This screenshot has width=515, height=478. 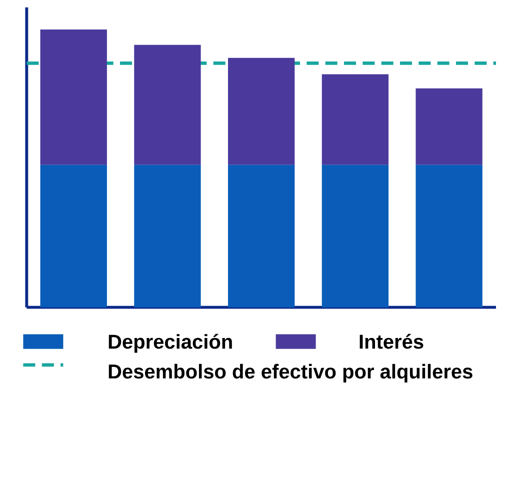 I want to click on legend-label: Interés, so click(x=392, y=341).